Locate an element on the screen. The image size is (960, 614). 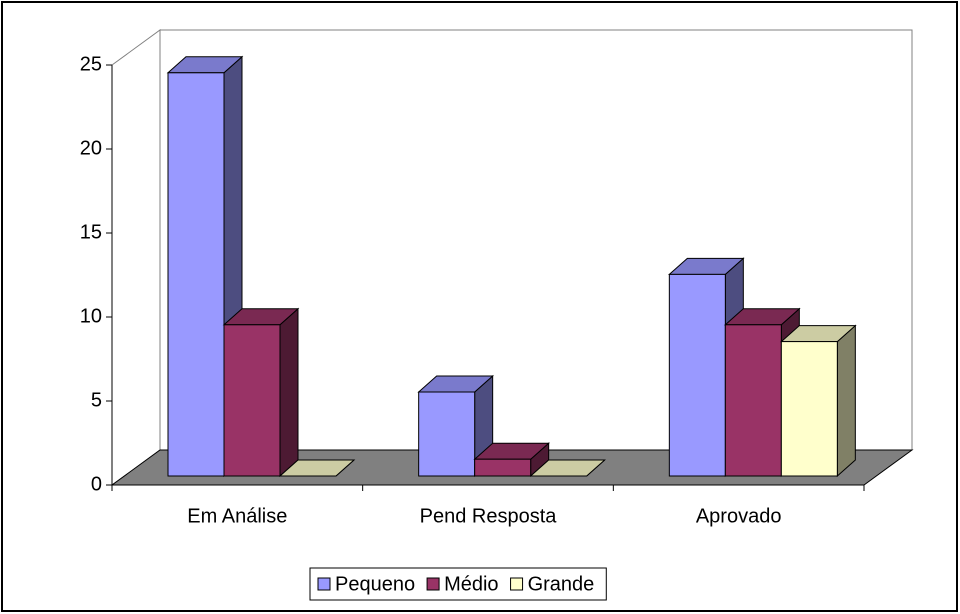
y-tick-label: 15 is located at coordinates (91, 232).